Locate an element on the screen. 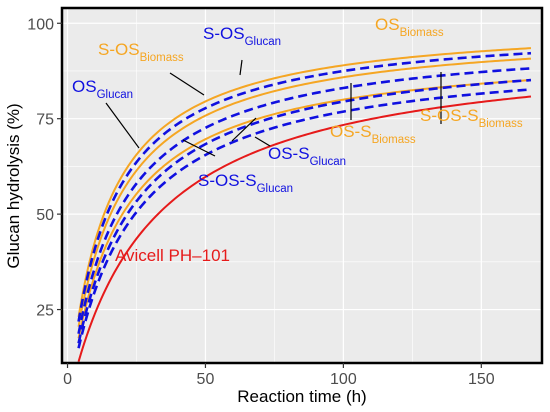 The image size is (550, 412). annotation-label: OS-SBiomass is located at coordinates (373, 134).